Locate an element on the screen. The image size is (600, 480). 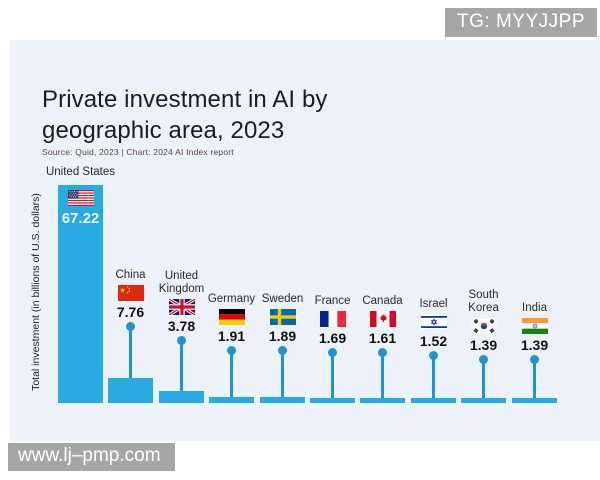
bar-south-korea is located at coordinates (483, 400).